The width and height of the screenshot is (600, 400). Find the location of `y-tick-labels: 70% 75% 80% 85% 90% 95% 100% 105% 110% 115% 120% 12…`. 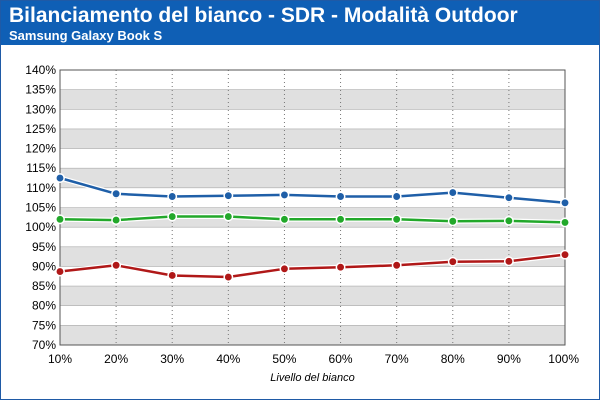

y-tick-labels: 70% 75% 80% 85% 90% 95% 100% 105% 110% 115% 120% 12… is located at coordinates (40, 207).